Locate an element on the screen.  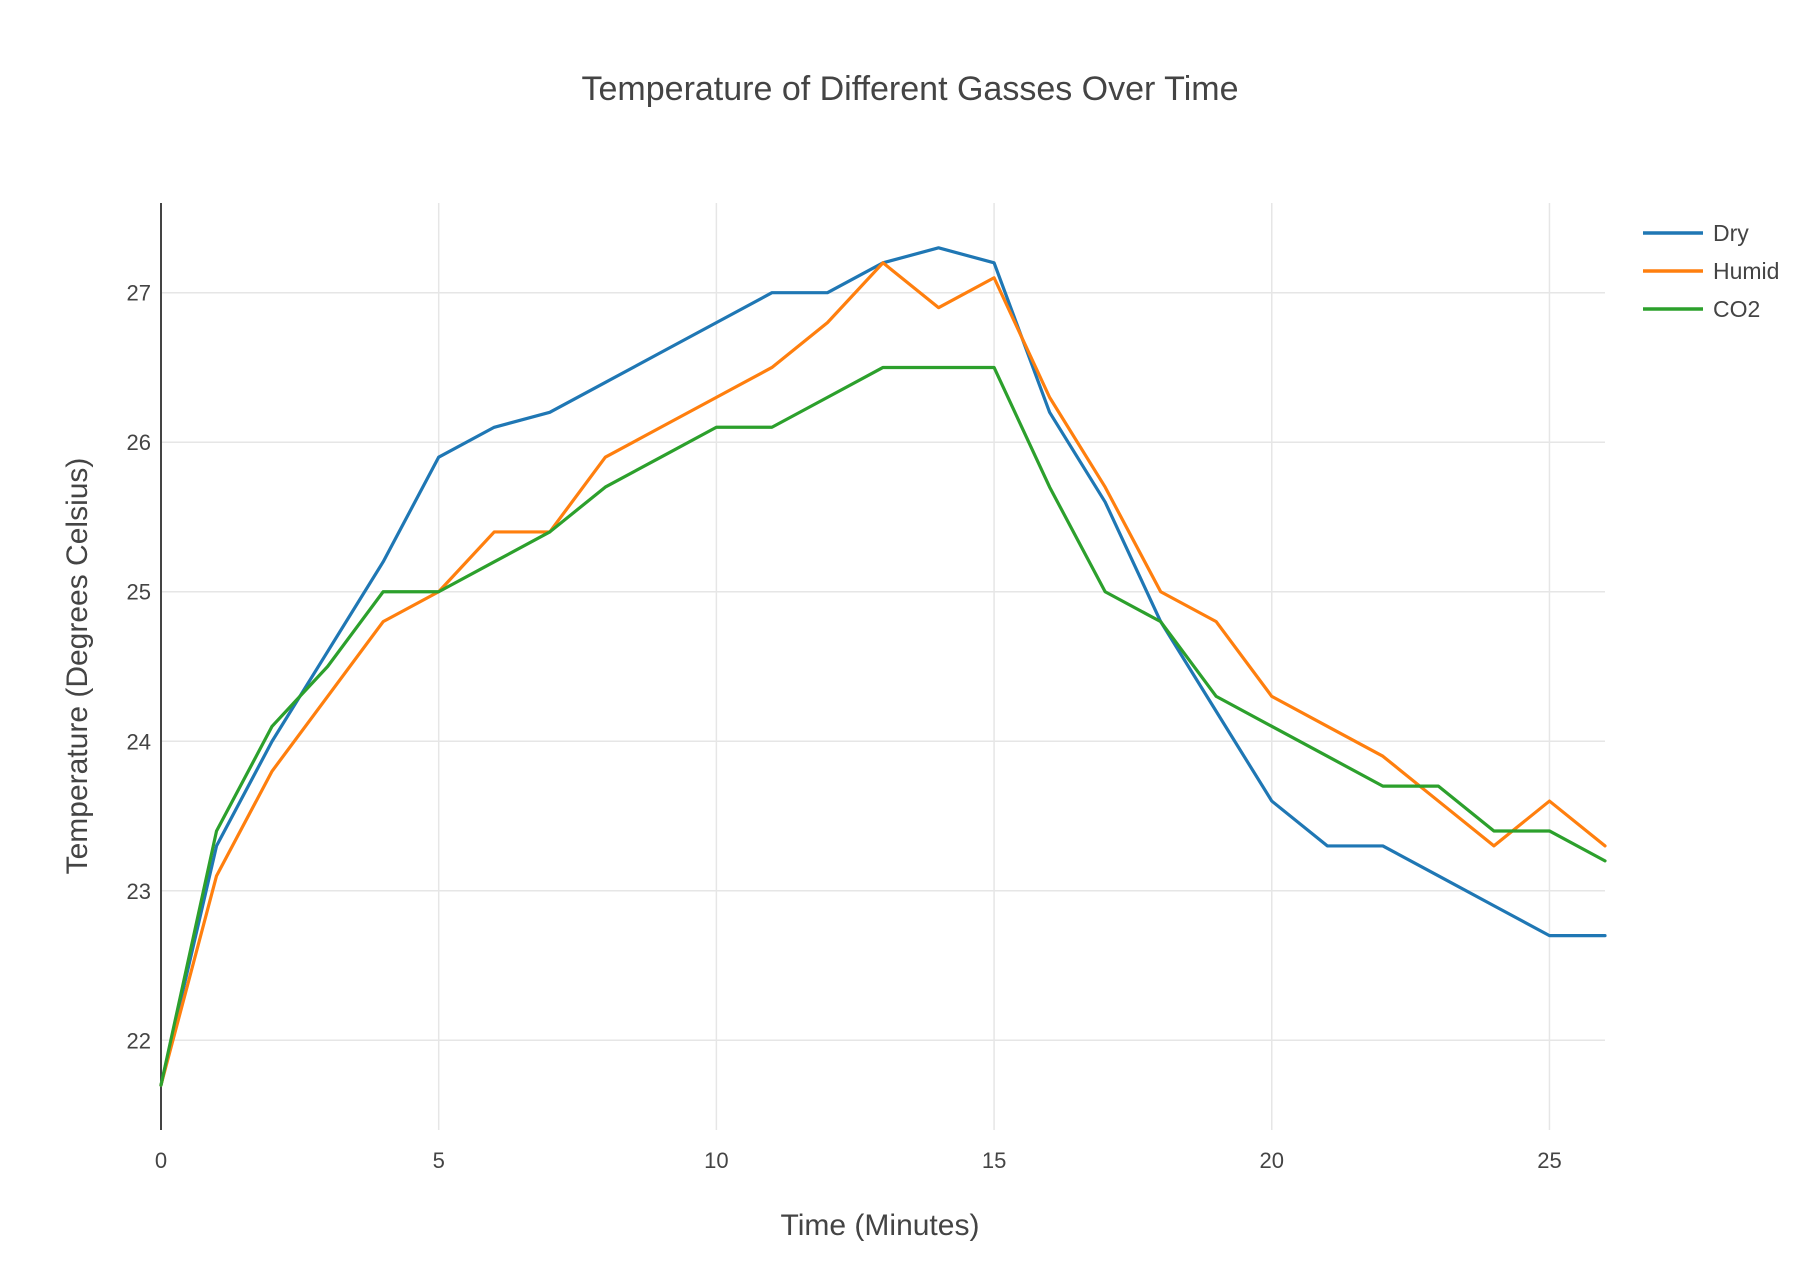
x-axis-label: Time (Minutes) is located at coordinates (880, 1225).